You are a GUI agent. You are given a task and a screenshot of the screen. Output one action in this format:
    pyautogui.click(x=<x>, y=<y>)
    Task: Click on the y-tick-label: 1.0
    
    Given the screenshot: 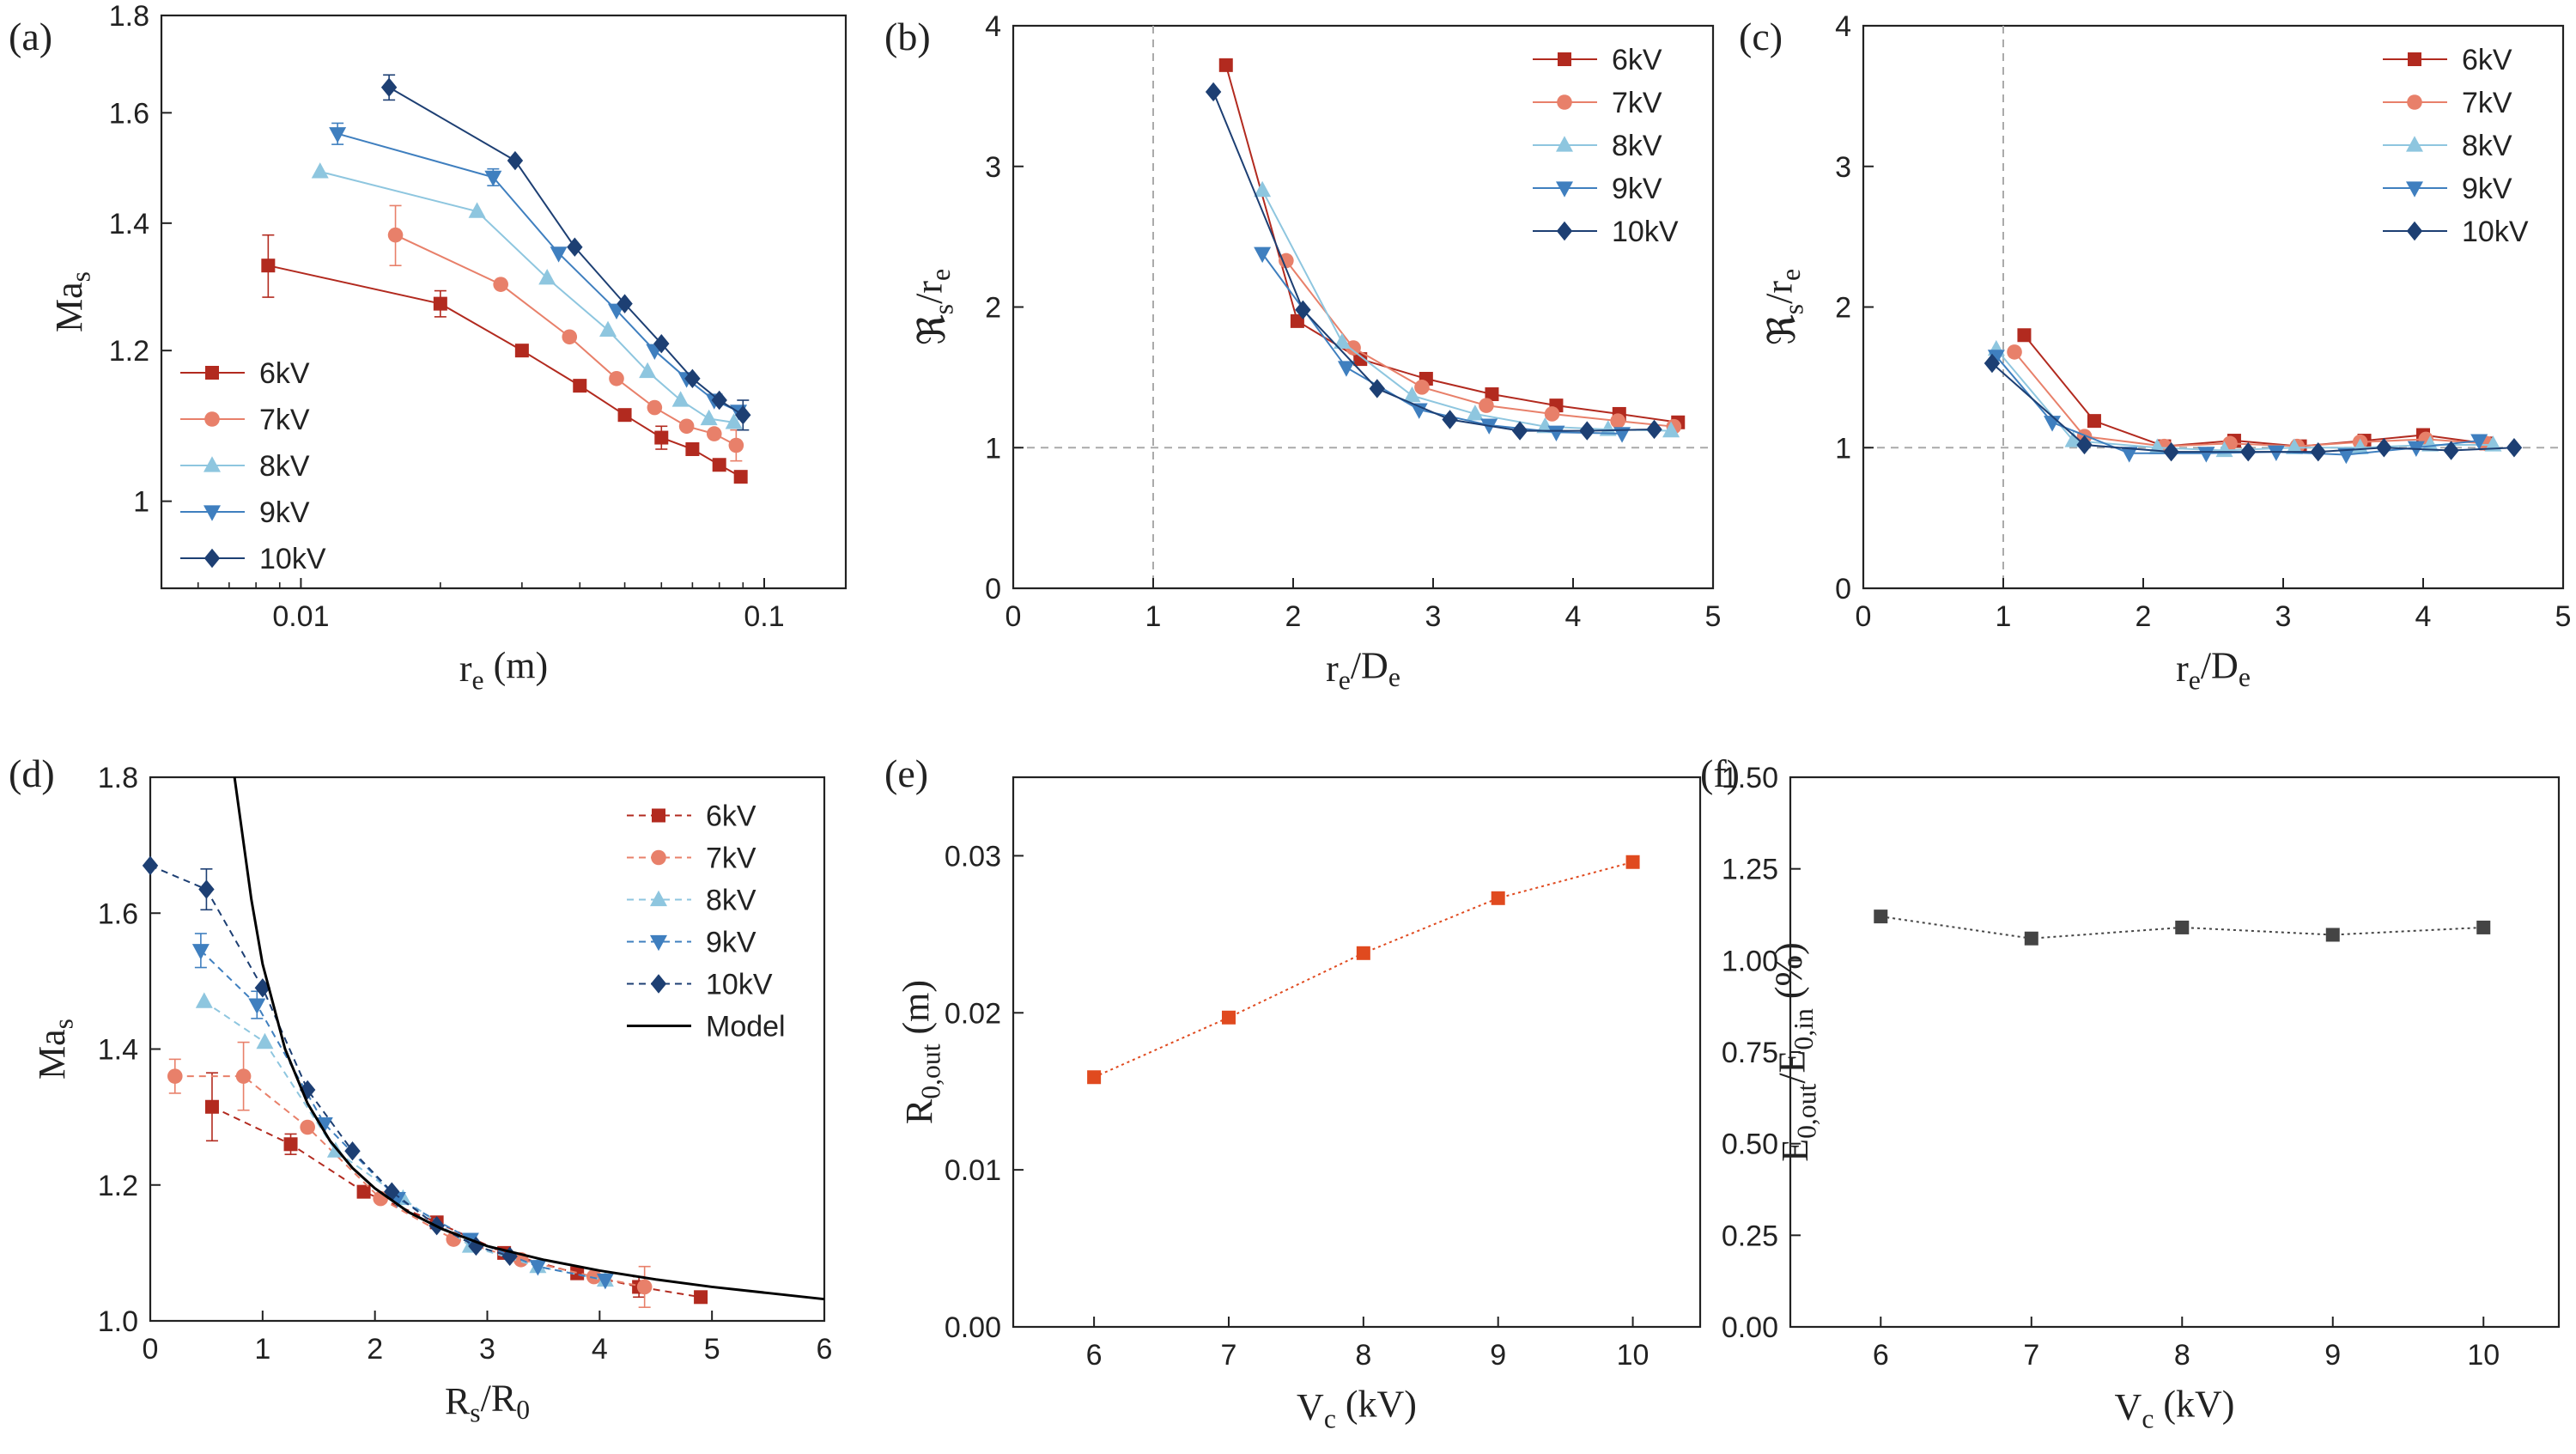 What is the action you would take?
    pyautogui.click(x=118, y=1321)
    